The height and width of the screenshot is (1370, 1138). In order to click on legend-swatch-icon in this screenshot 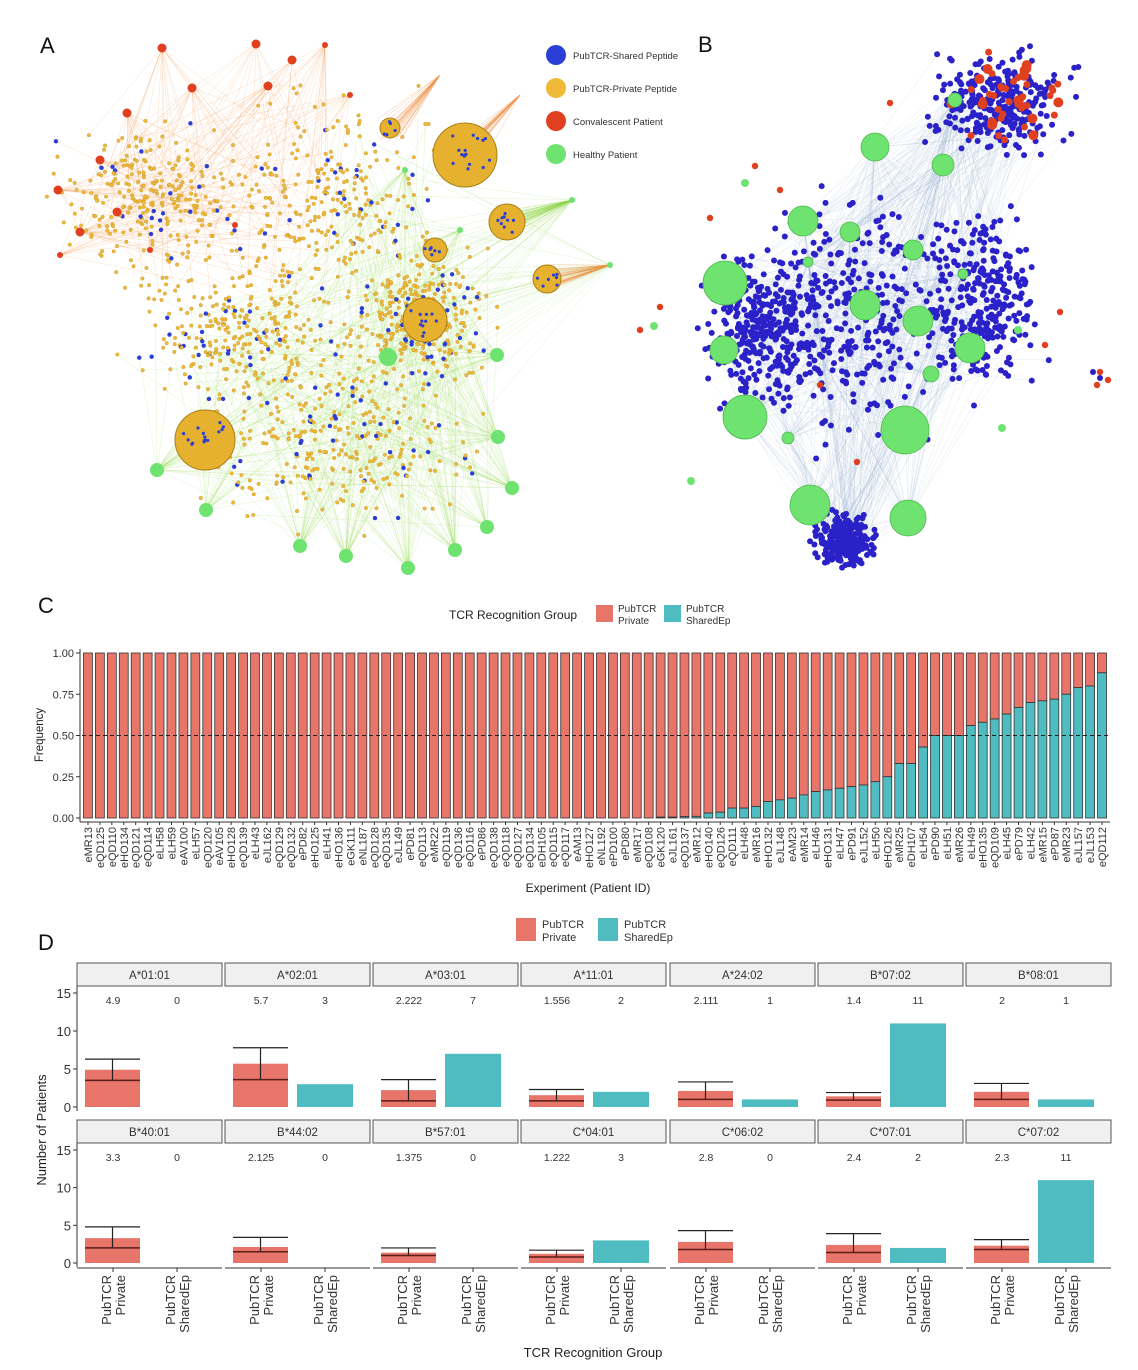, I will do `click(556, 121)`.